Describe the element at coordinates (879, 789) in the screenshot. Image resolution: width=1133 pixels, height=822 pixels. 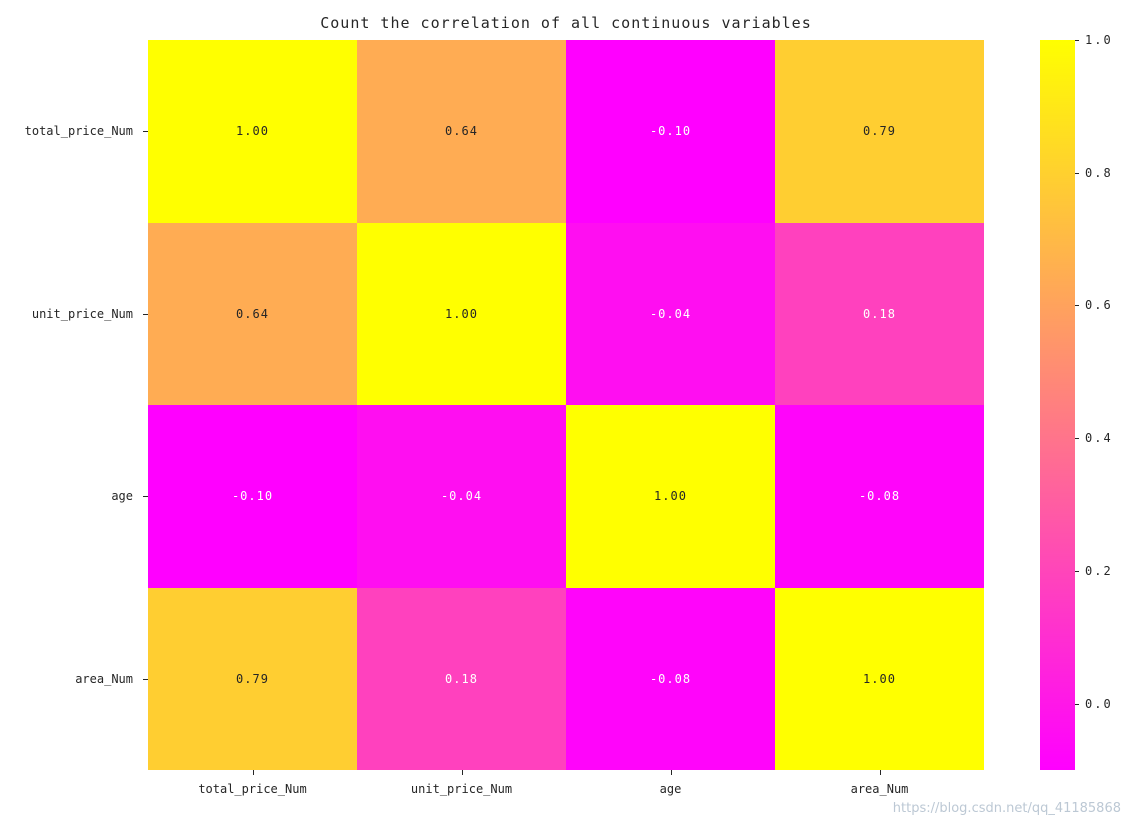
I see `x-axis-label: area_Num` at that location.